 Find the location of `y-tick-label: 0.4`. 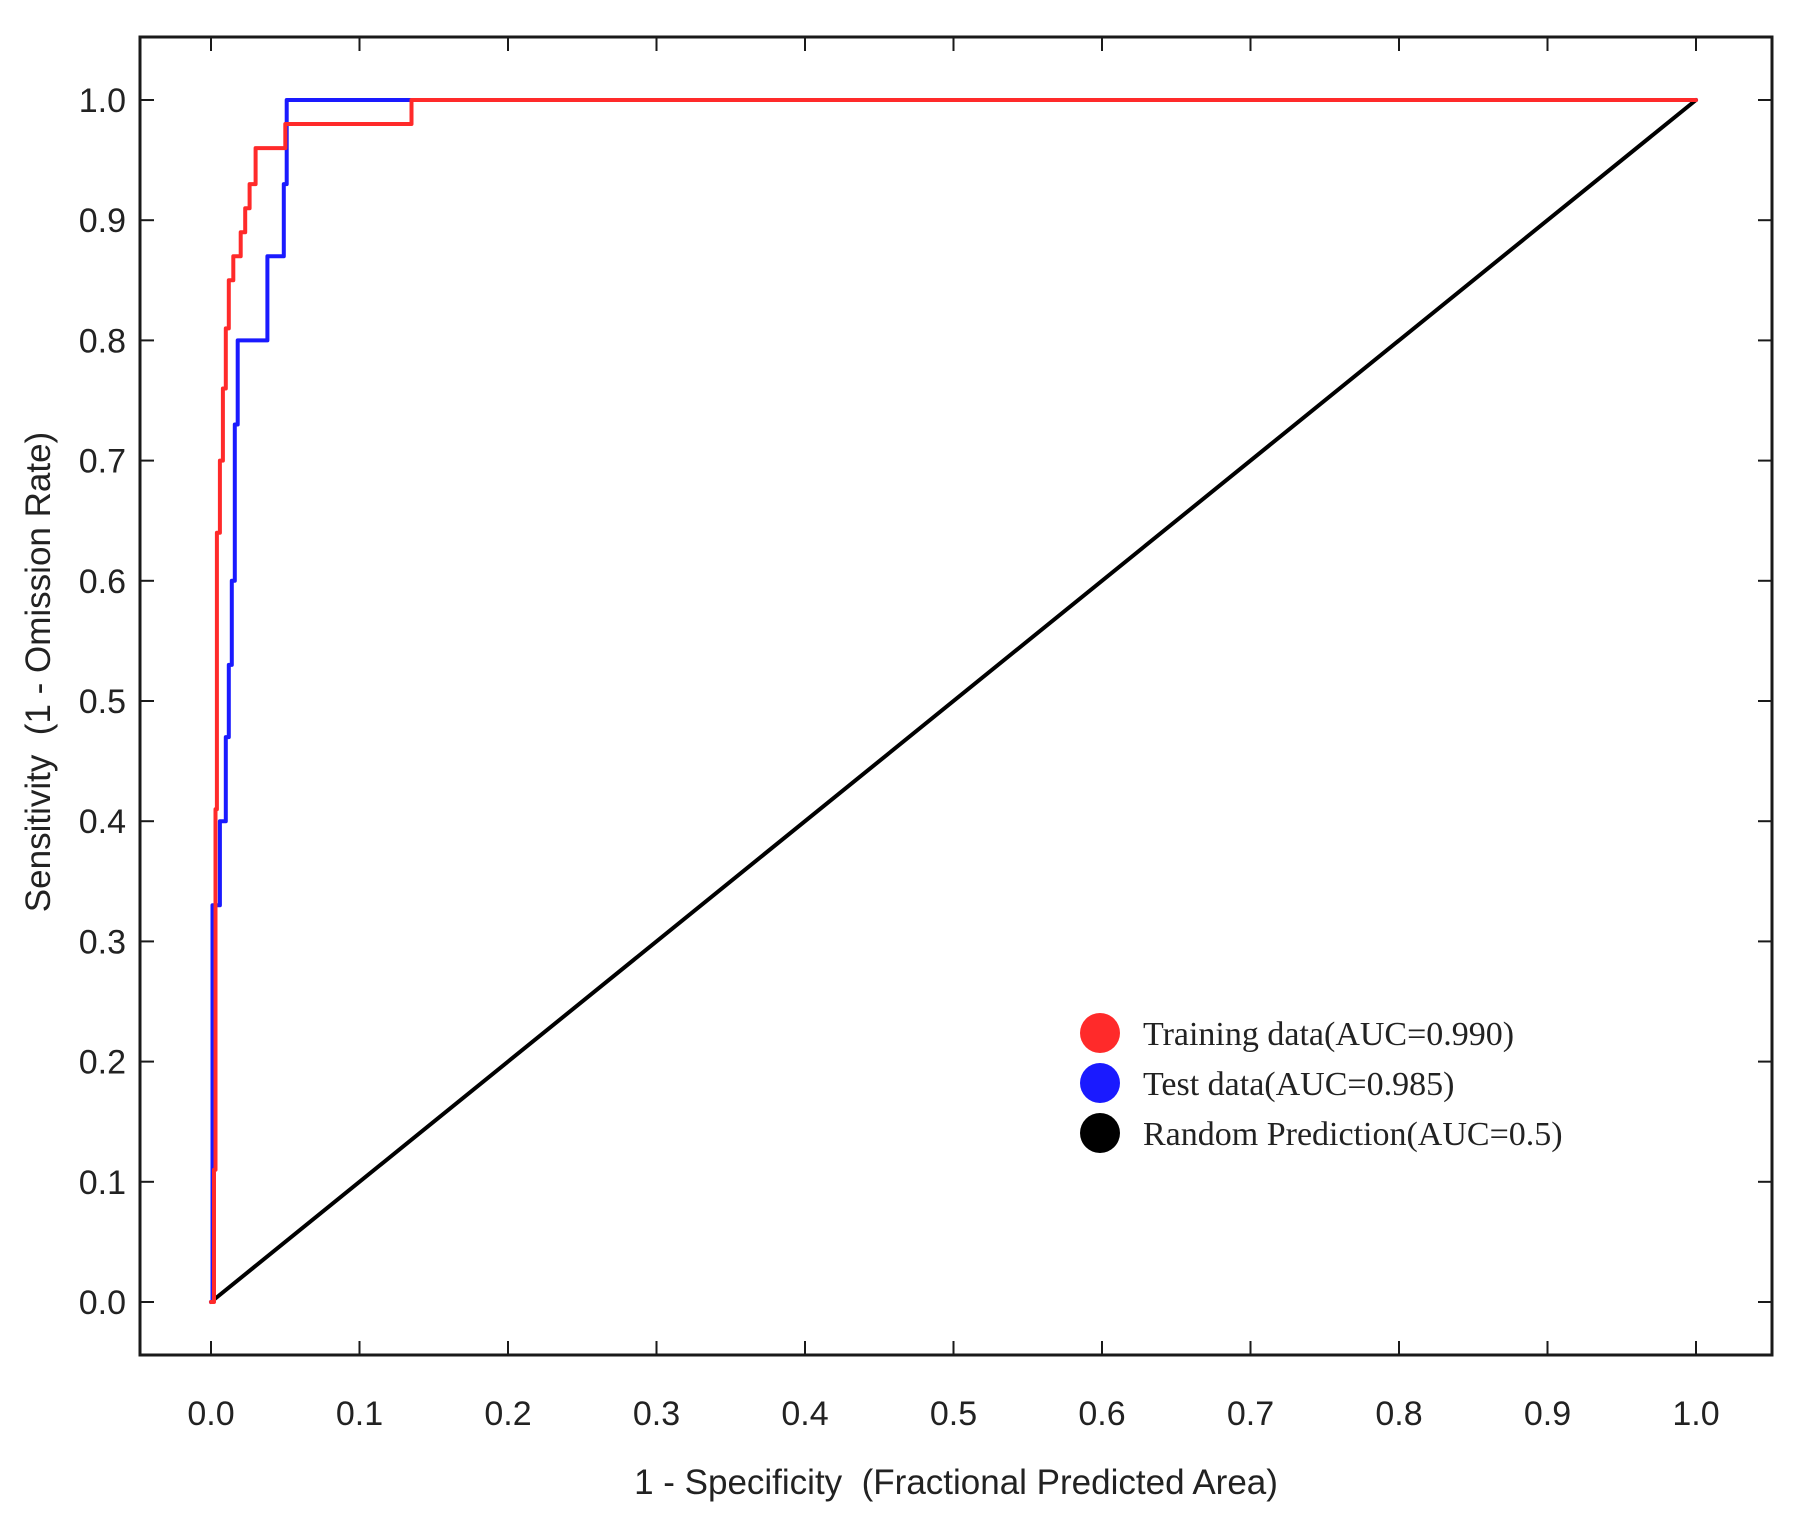

y-tick-label: 0.4 is located at coordinates (102, 822).